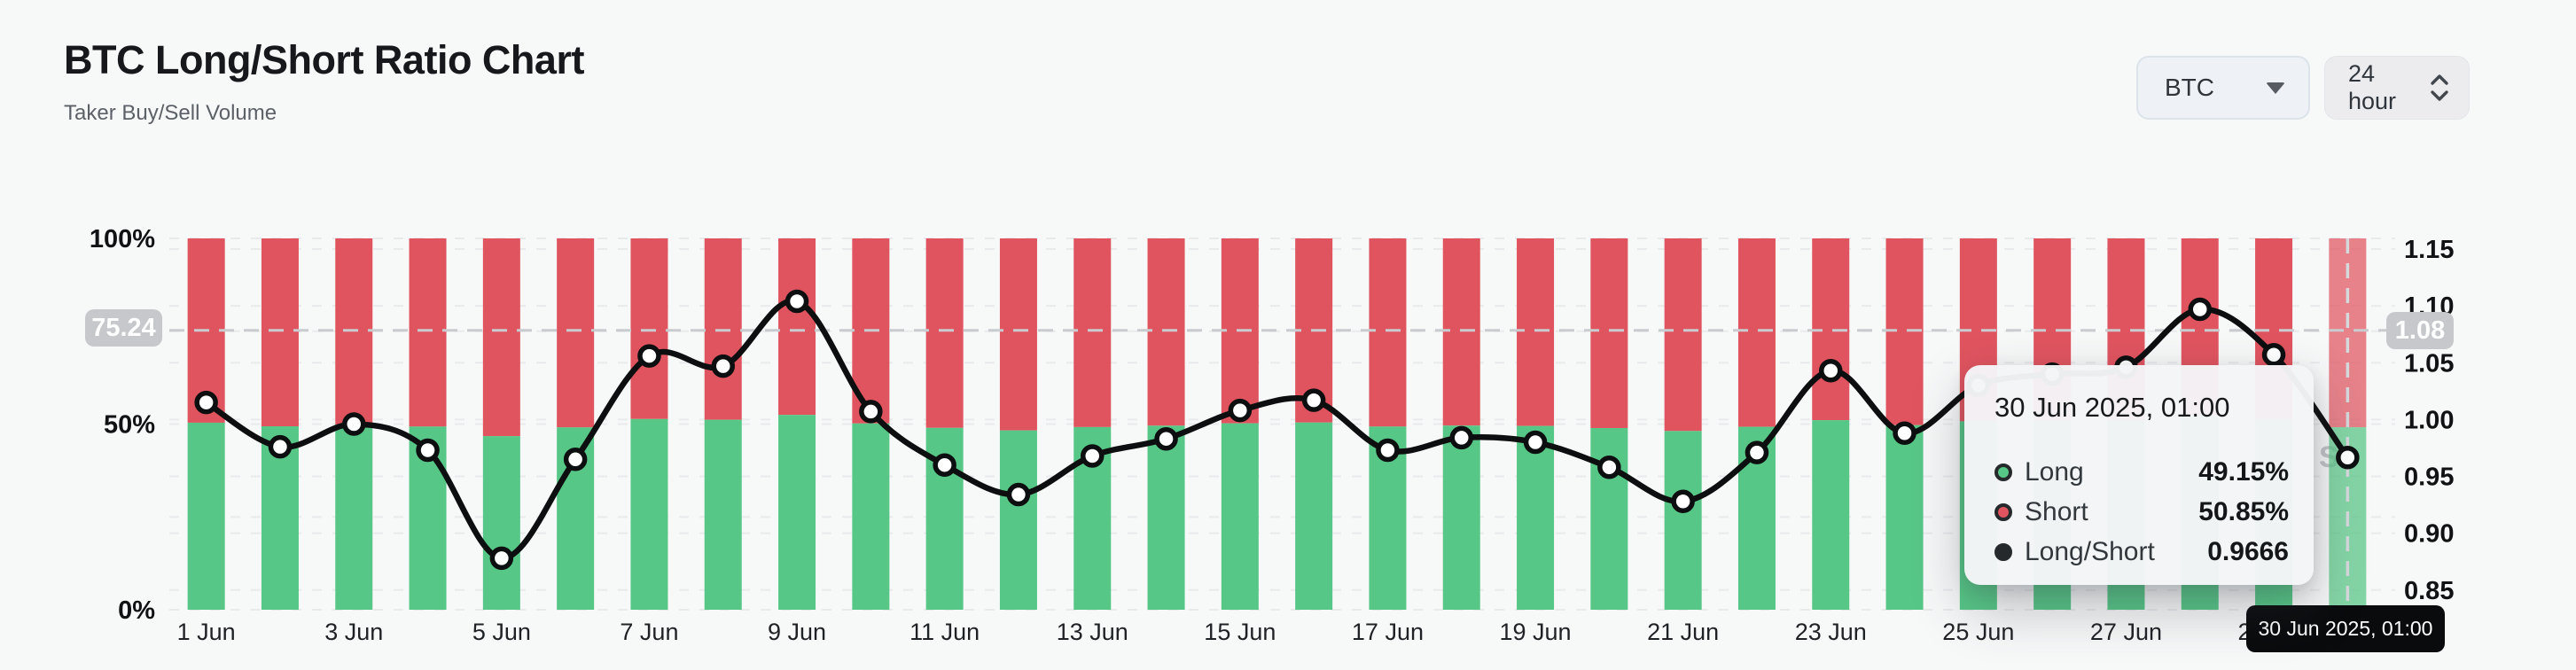 The height and width of the screenshot is (670, 2576). I want to click on ratio-legend-icon, so click(2003, 551).